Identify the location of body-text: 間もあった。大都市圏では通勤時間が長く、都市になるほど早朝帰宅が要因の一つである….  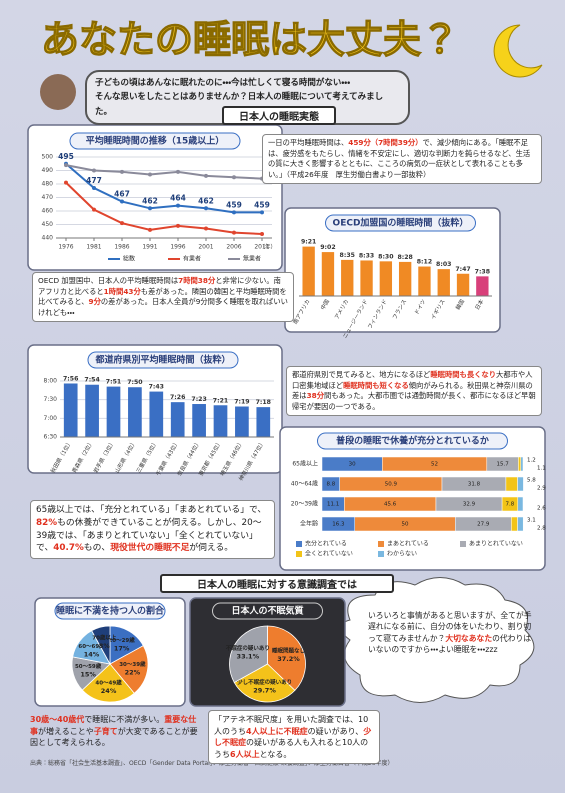
(414, 401).